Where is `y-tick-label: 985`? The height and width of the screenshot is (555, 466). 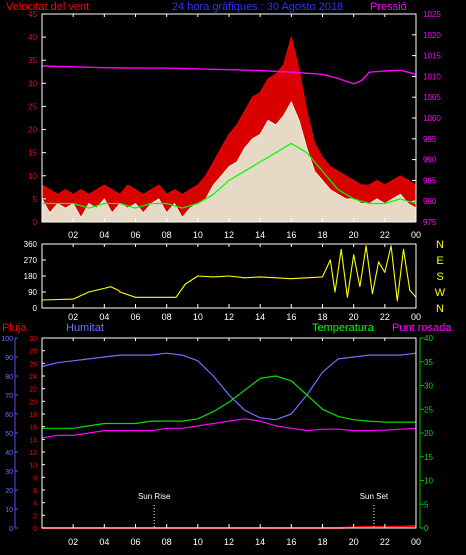 y-tick-label: 985 is located at coordinates (430, 180).